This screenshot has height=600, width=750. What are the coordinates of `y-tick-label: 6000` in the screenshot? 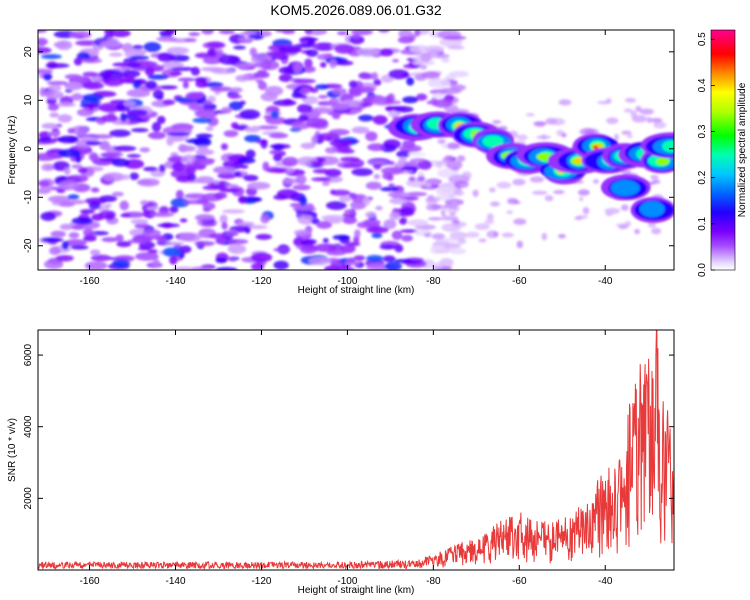 It's located at (28, 355).